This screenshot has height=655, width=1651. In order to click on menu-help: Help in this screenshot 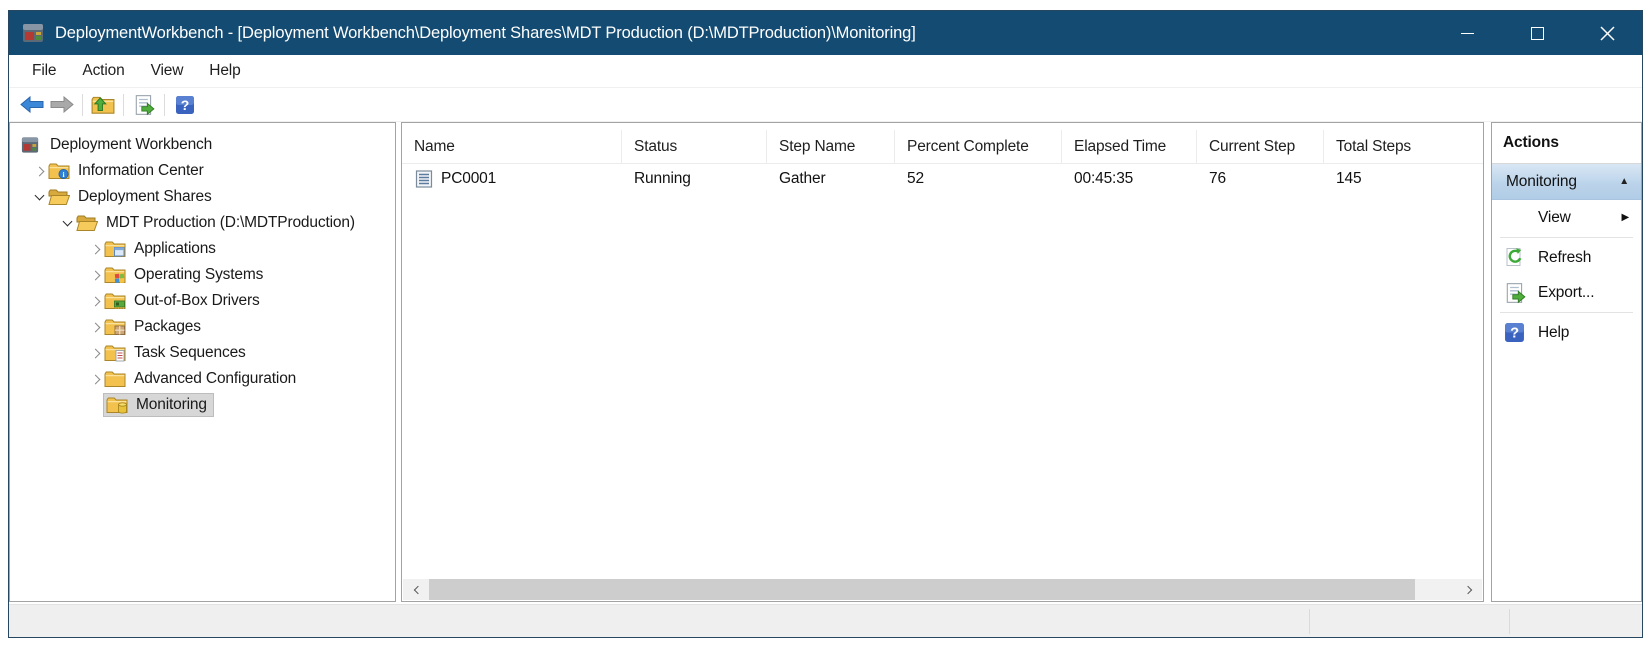, I will do `click(225, 70)`.